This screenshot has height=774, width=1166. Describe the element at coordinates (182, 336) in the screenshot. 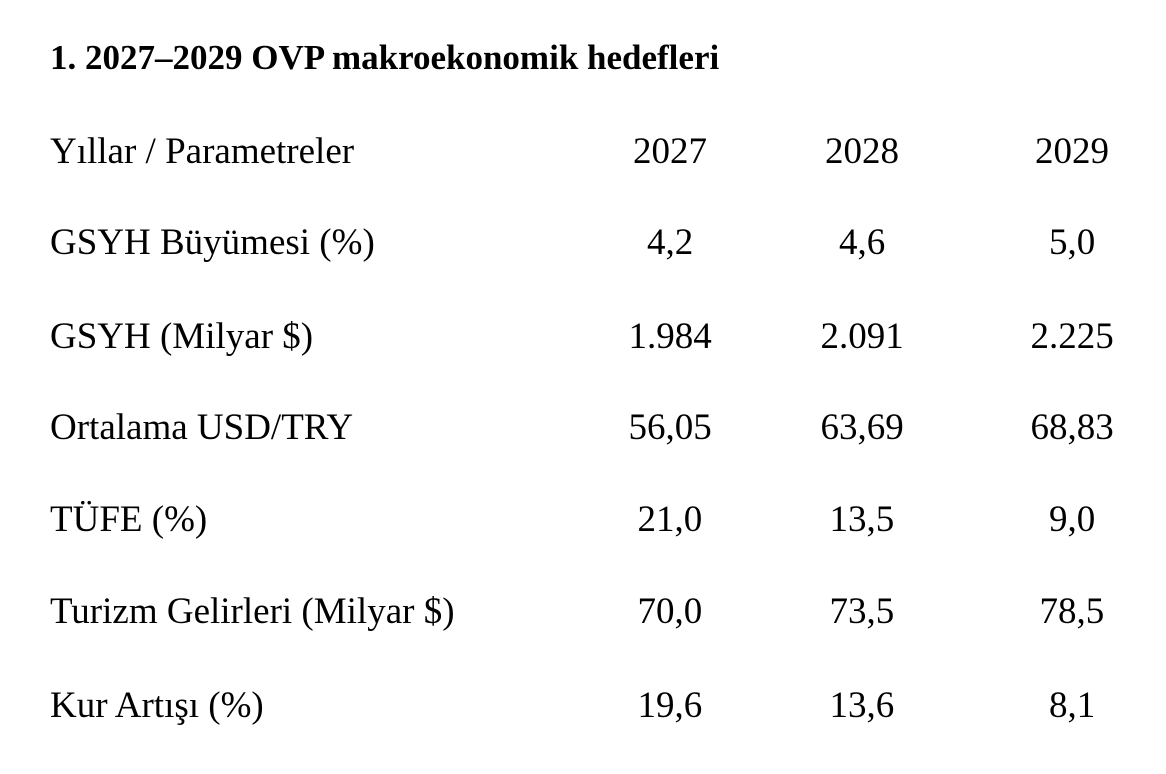

I see `row-label: GSYH (Milyar $)` at that location.